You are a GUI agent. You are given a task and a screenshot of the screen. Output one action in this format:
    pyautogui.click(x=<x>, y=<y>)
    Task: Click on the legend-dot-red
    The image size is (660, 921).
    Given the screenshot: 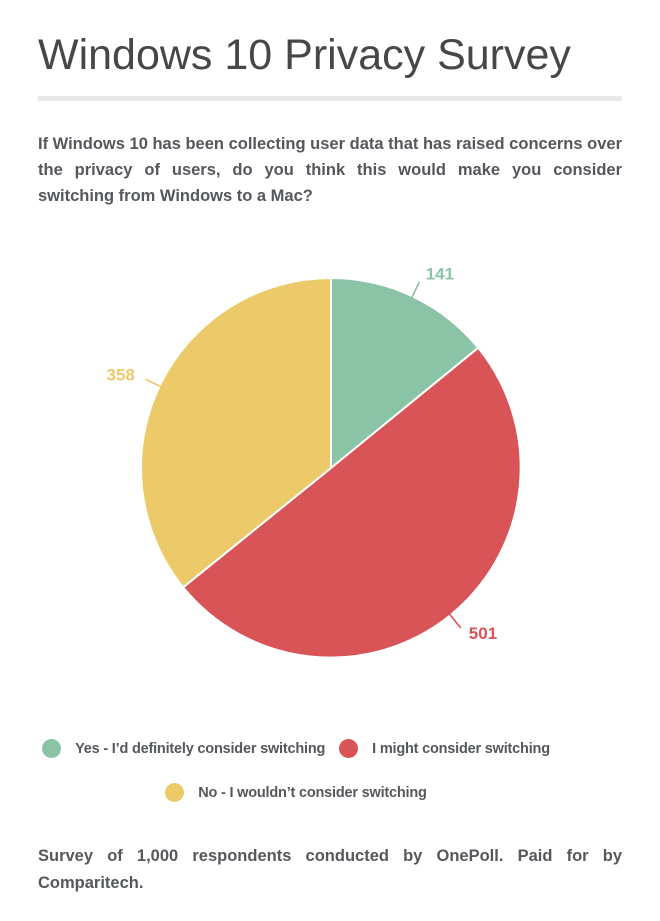 What is the action you would take?
    pyautogui.click(x=349, y=748)
    